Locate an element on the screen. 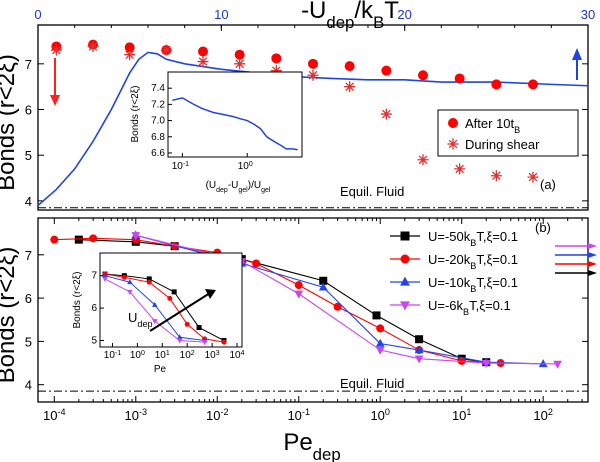 This screenshot has height=462, width=600. inset-b-xtick-label: 10⁰ is located at coordinates (137, 356).